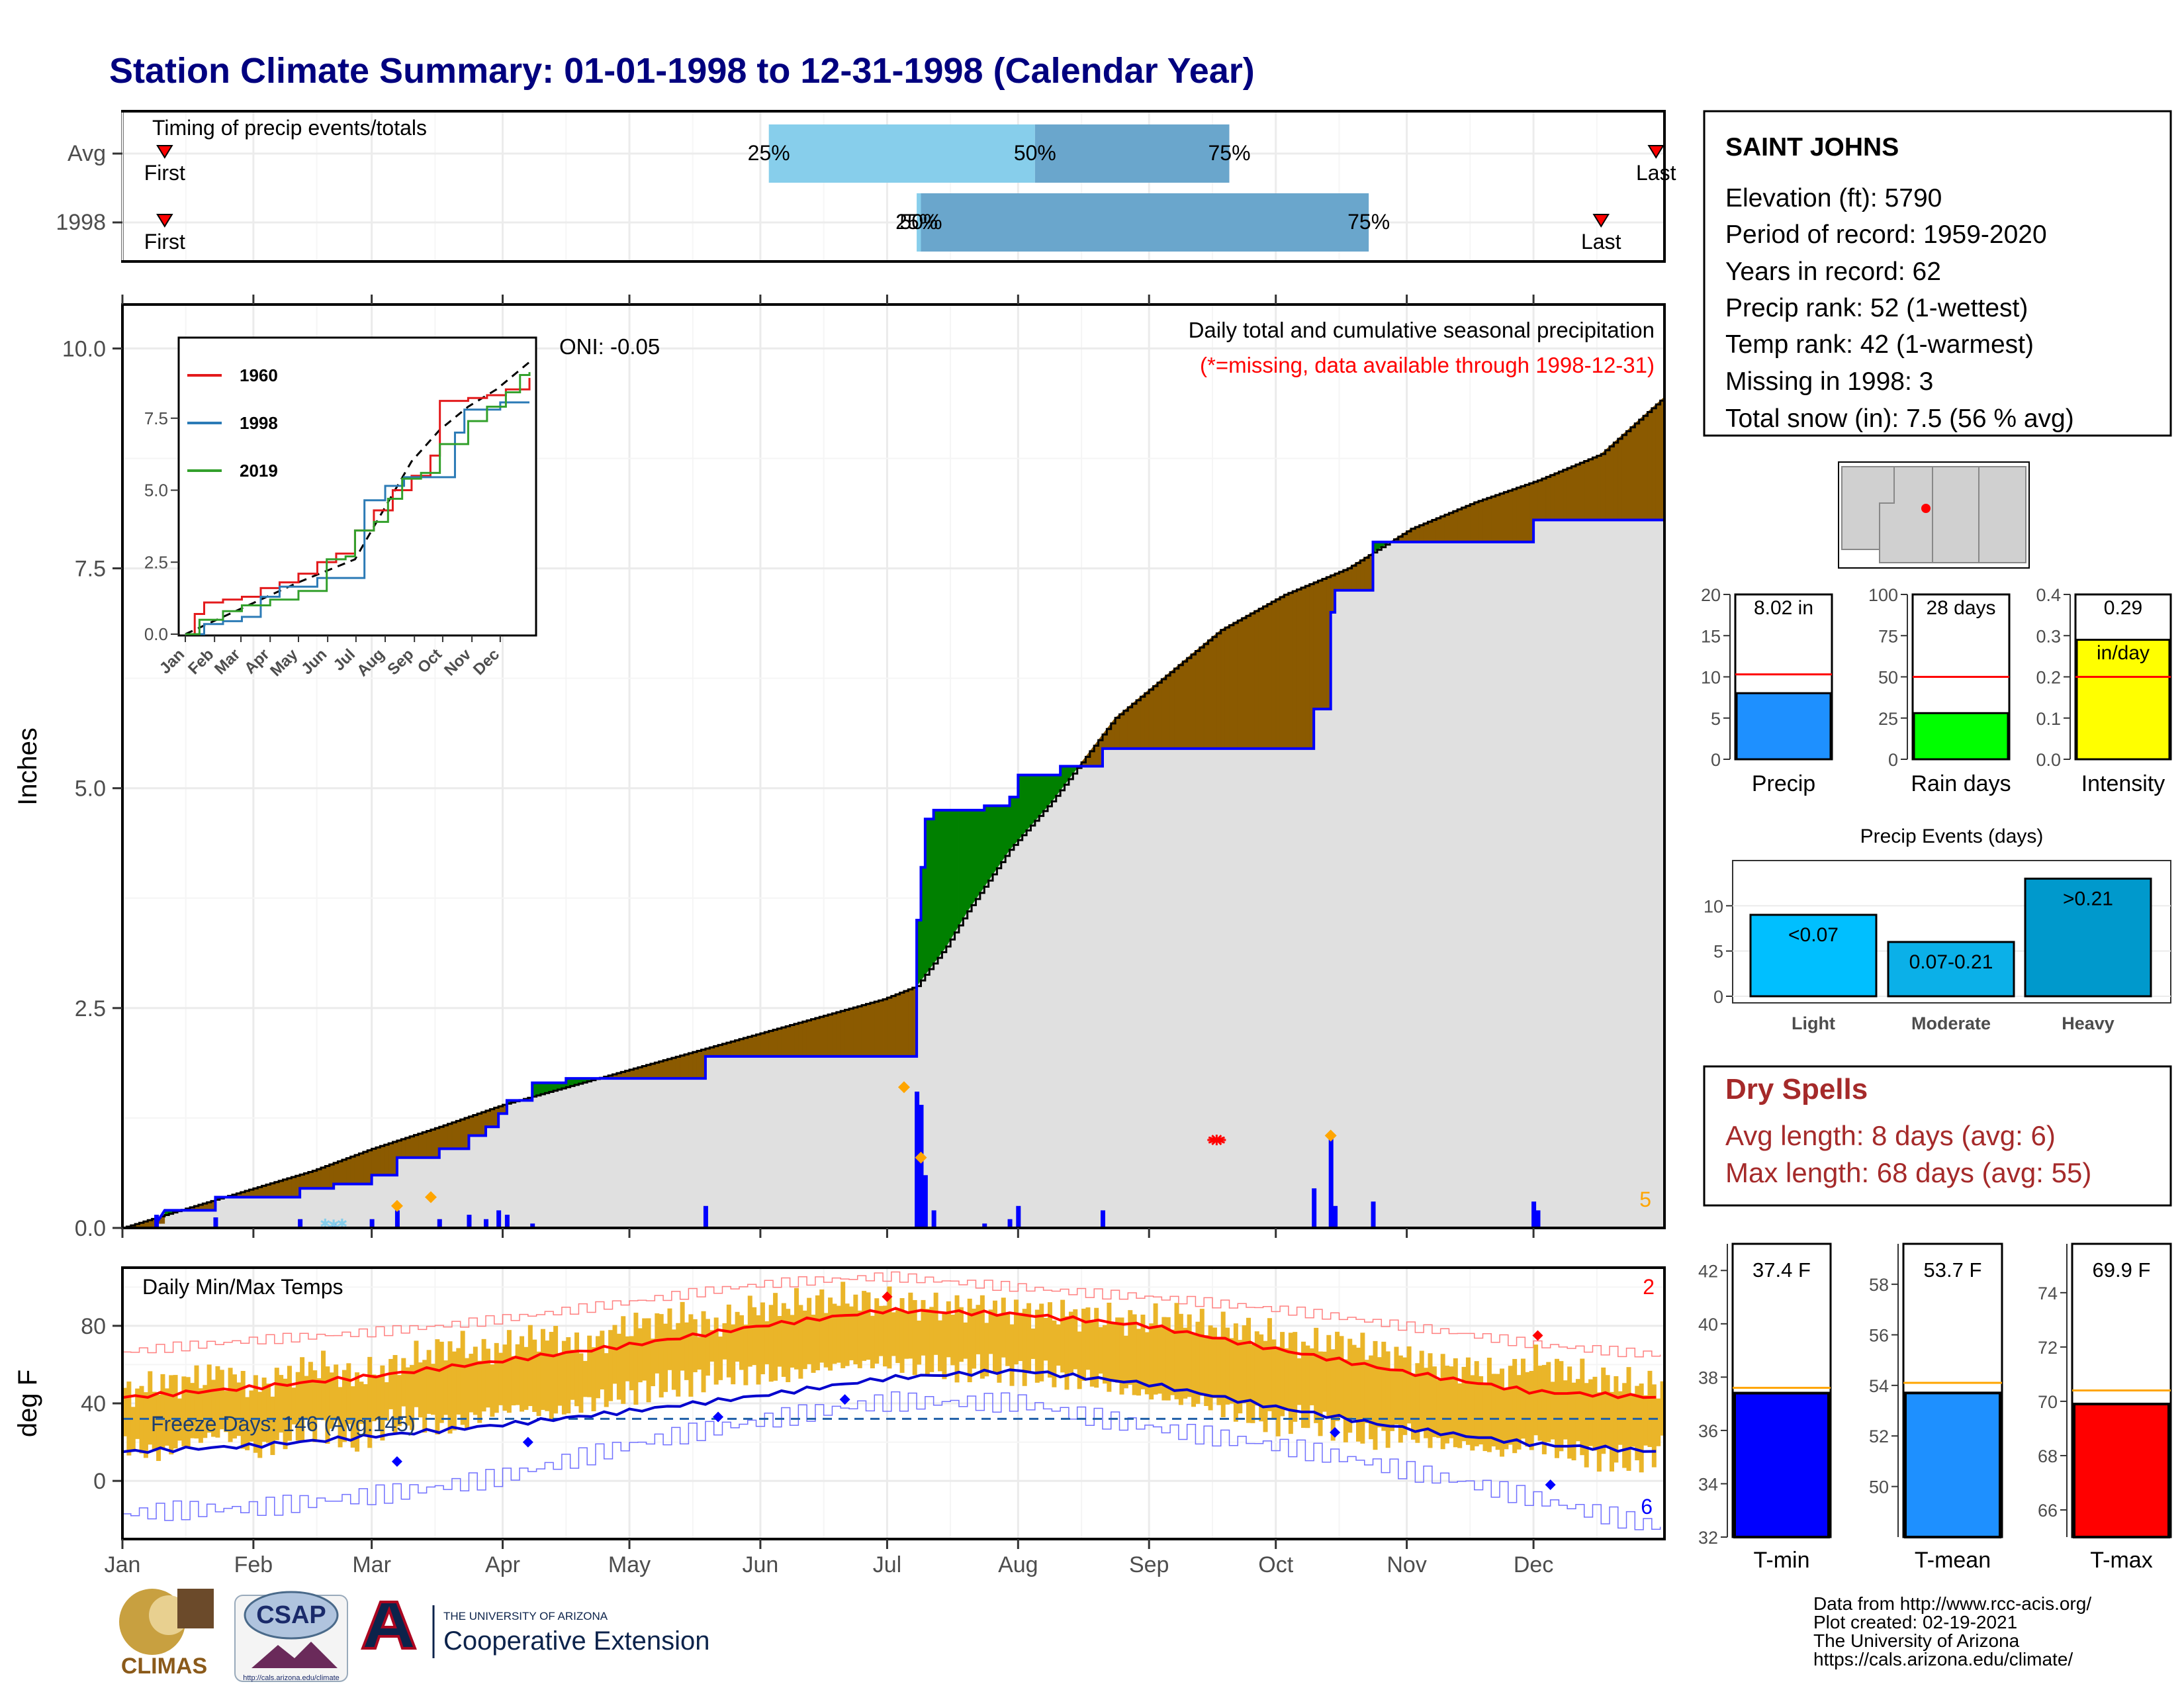  I want to click on tmin-y-tick-label: 34, so click(1708, 1484).